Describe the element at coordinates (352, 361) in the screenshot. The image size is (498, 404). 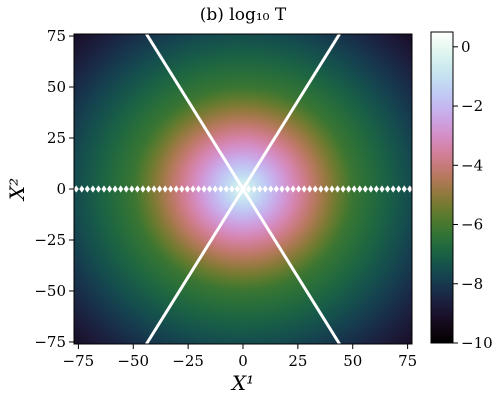
I see `x-tick-label: 50` at that location.